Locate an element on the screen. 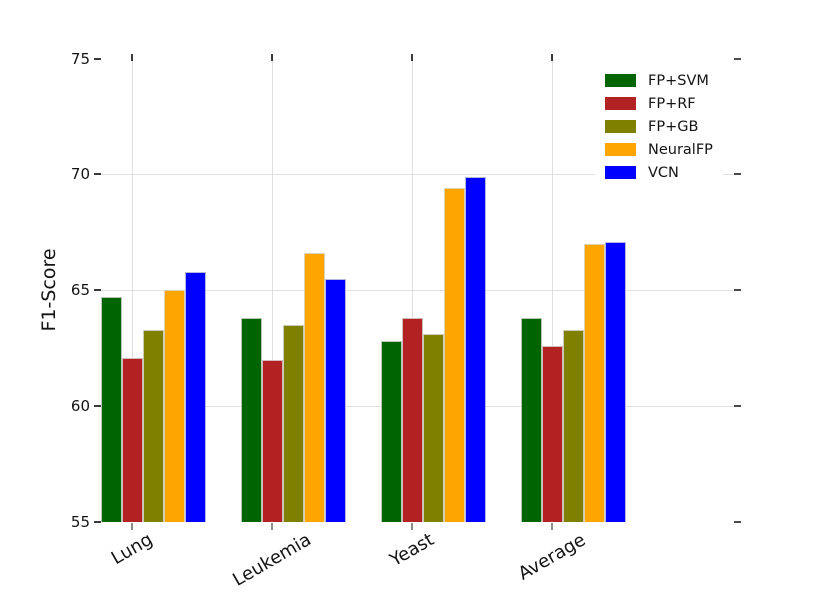 This screenshot has width=814, height=608. legend-swatch-fp-svm is located at coordinates (620, 80).